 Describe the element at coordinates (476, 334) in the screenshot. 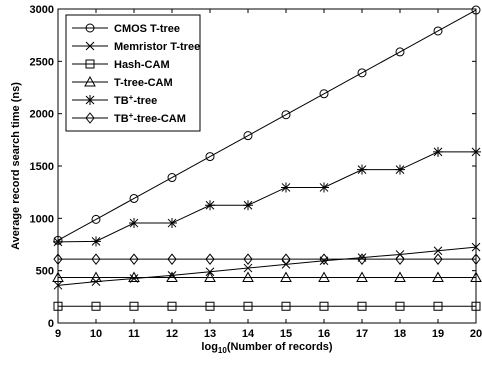

I see `x-tick-label: 20` at that location.